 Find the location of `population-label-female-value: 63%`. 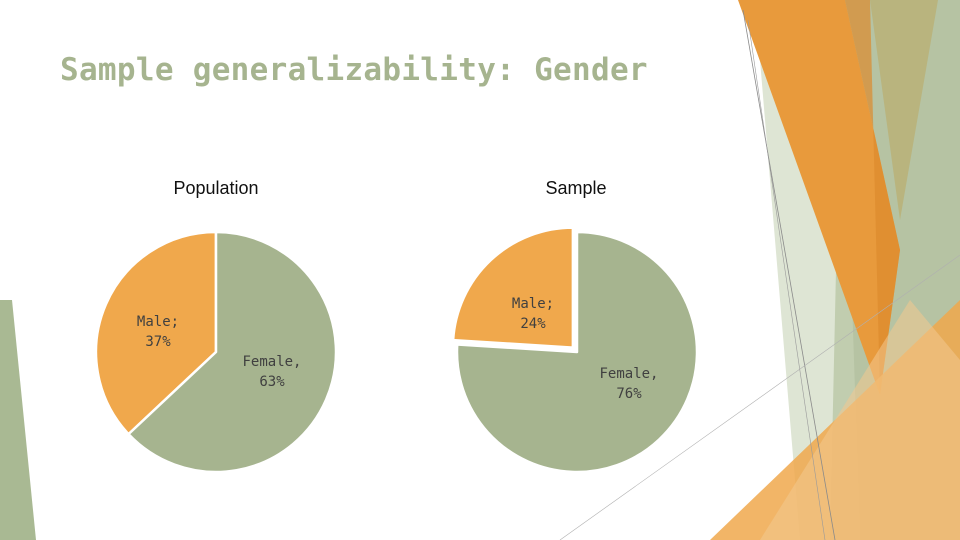

population-label-female-value: 63% is located at coordinates (272, 382).